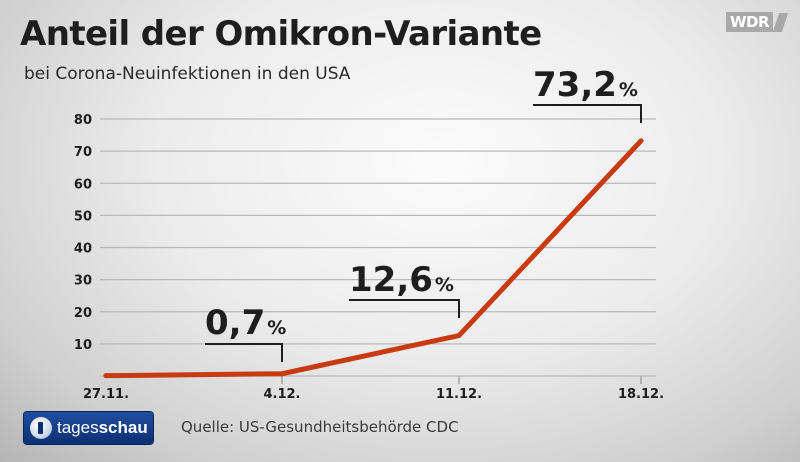 This screenshot has width=800, height=462. What do you see at coordinates (245, 323) in the screenshot?
I see `annotation-label: 0,7%` at bounding box center [245, 323].